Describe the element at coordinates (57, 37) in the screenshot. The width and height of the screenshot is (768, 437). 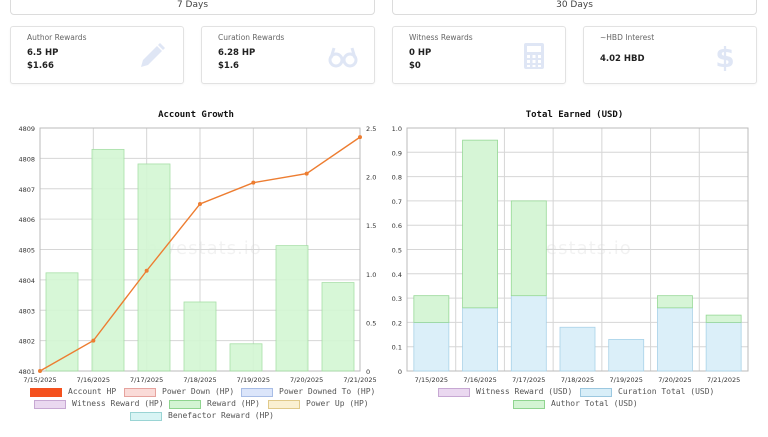
I see `card-title: Author Rewards` at that location.